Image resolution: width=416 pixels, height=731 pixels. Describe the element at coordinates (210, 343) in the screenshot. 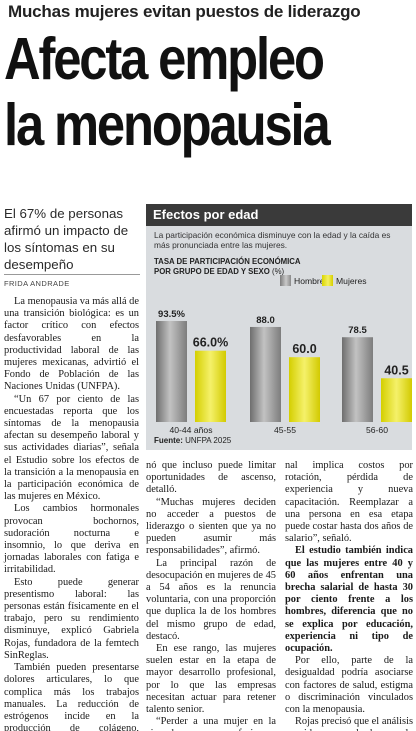

I see `data-label: 66.0%` at that location.